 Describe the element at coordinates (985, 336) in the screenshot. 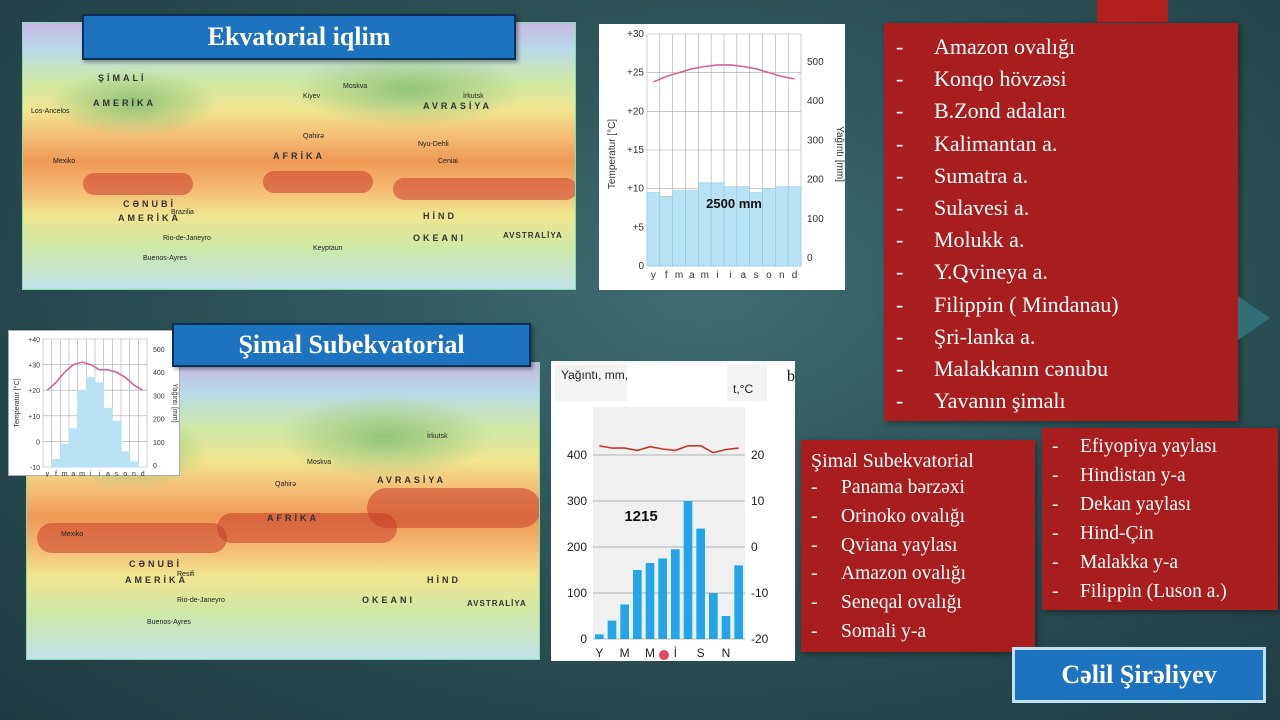

I see `list-item-label: Şri-lanka a.` at that location.